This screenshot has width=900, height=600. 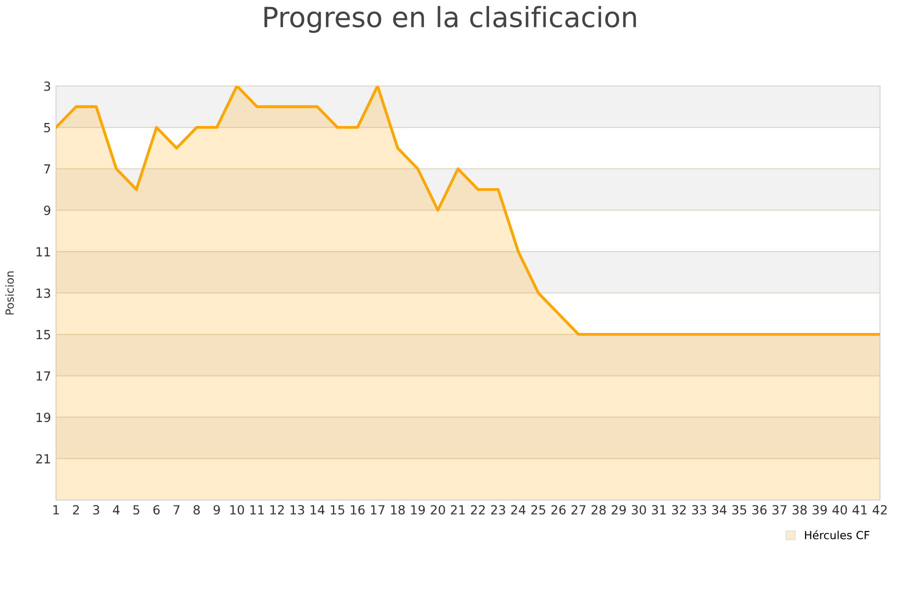 I want to click on x-tick-label: 21, so click(x=457, y=509).